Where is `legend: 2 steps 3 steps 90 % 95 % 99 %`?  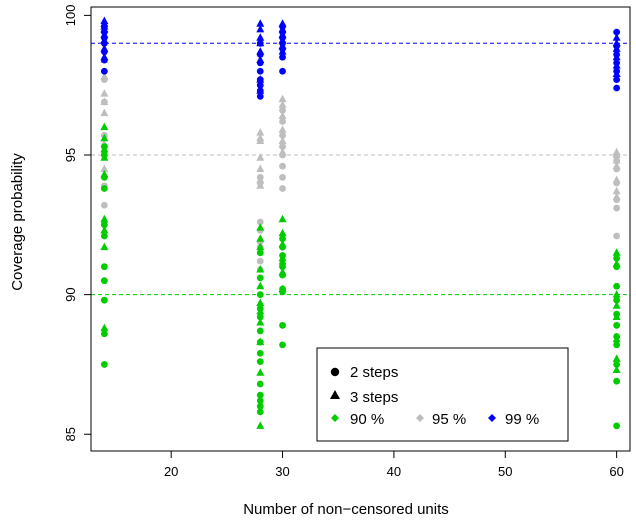
legend: 2 steps 3 steps 90 % 95 % 99 % is located at coordinates (442, 394).